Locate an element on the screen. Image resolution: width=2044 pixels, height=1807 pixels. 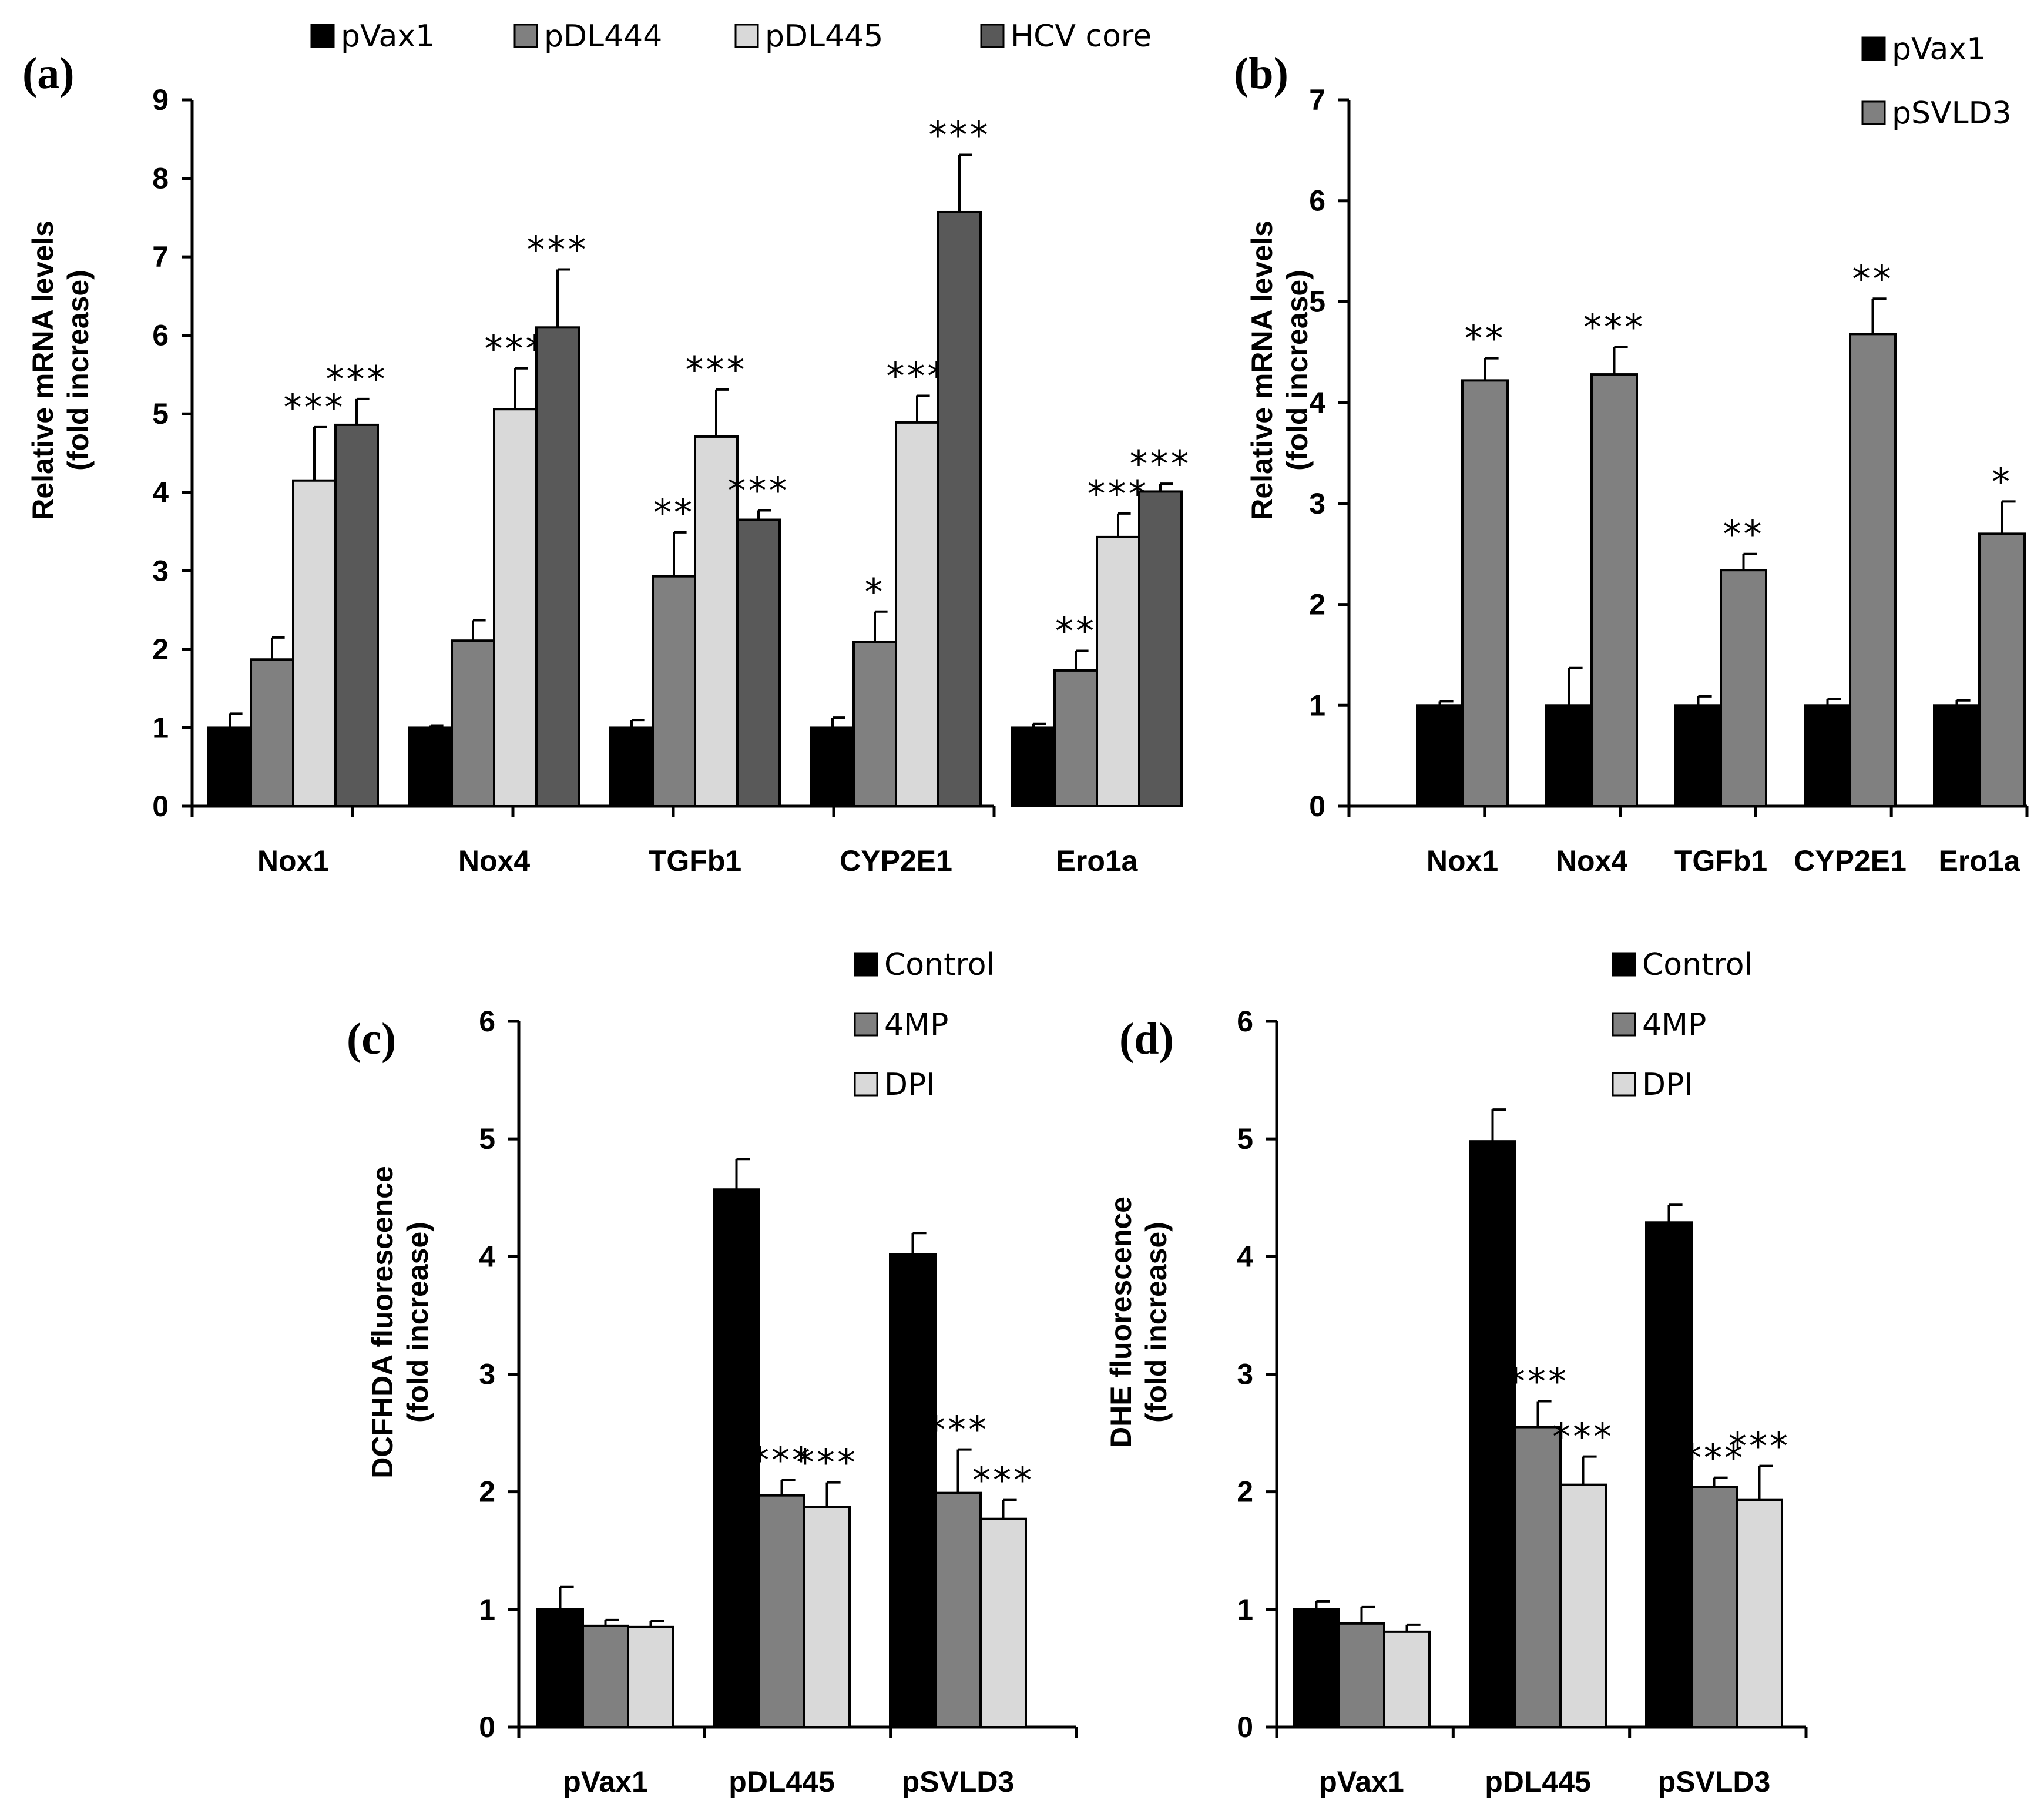
panel-d-category-label: pDL445 is located at coordinates (1538, 1781).